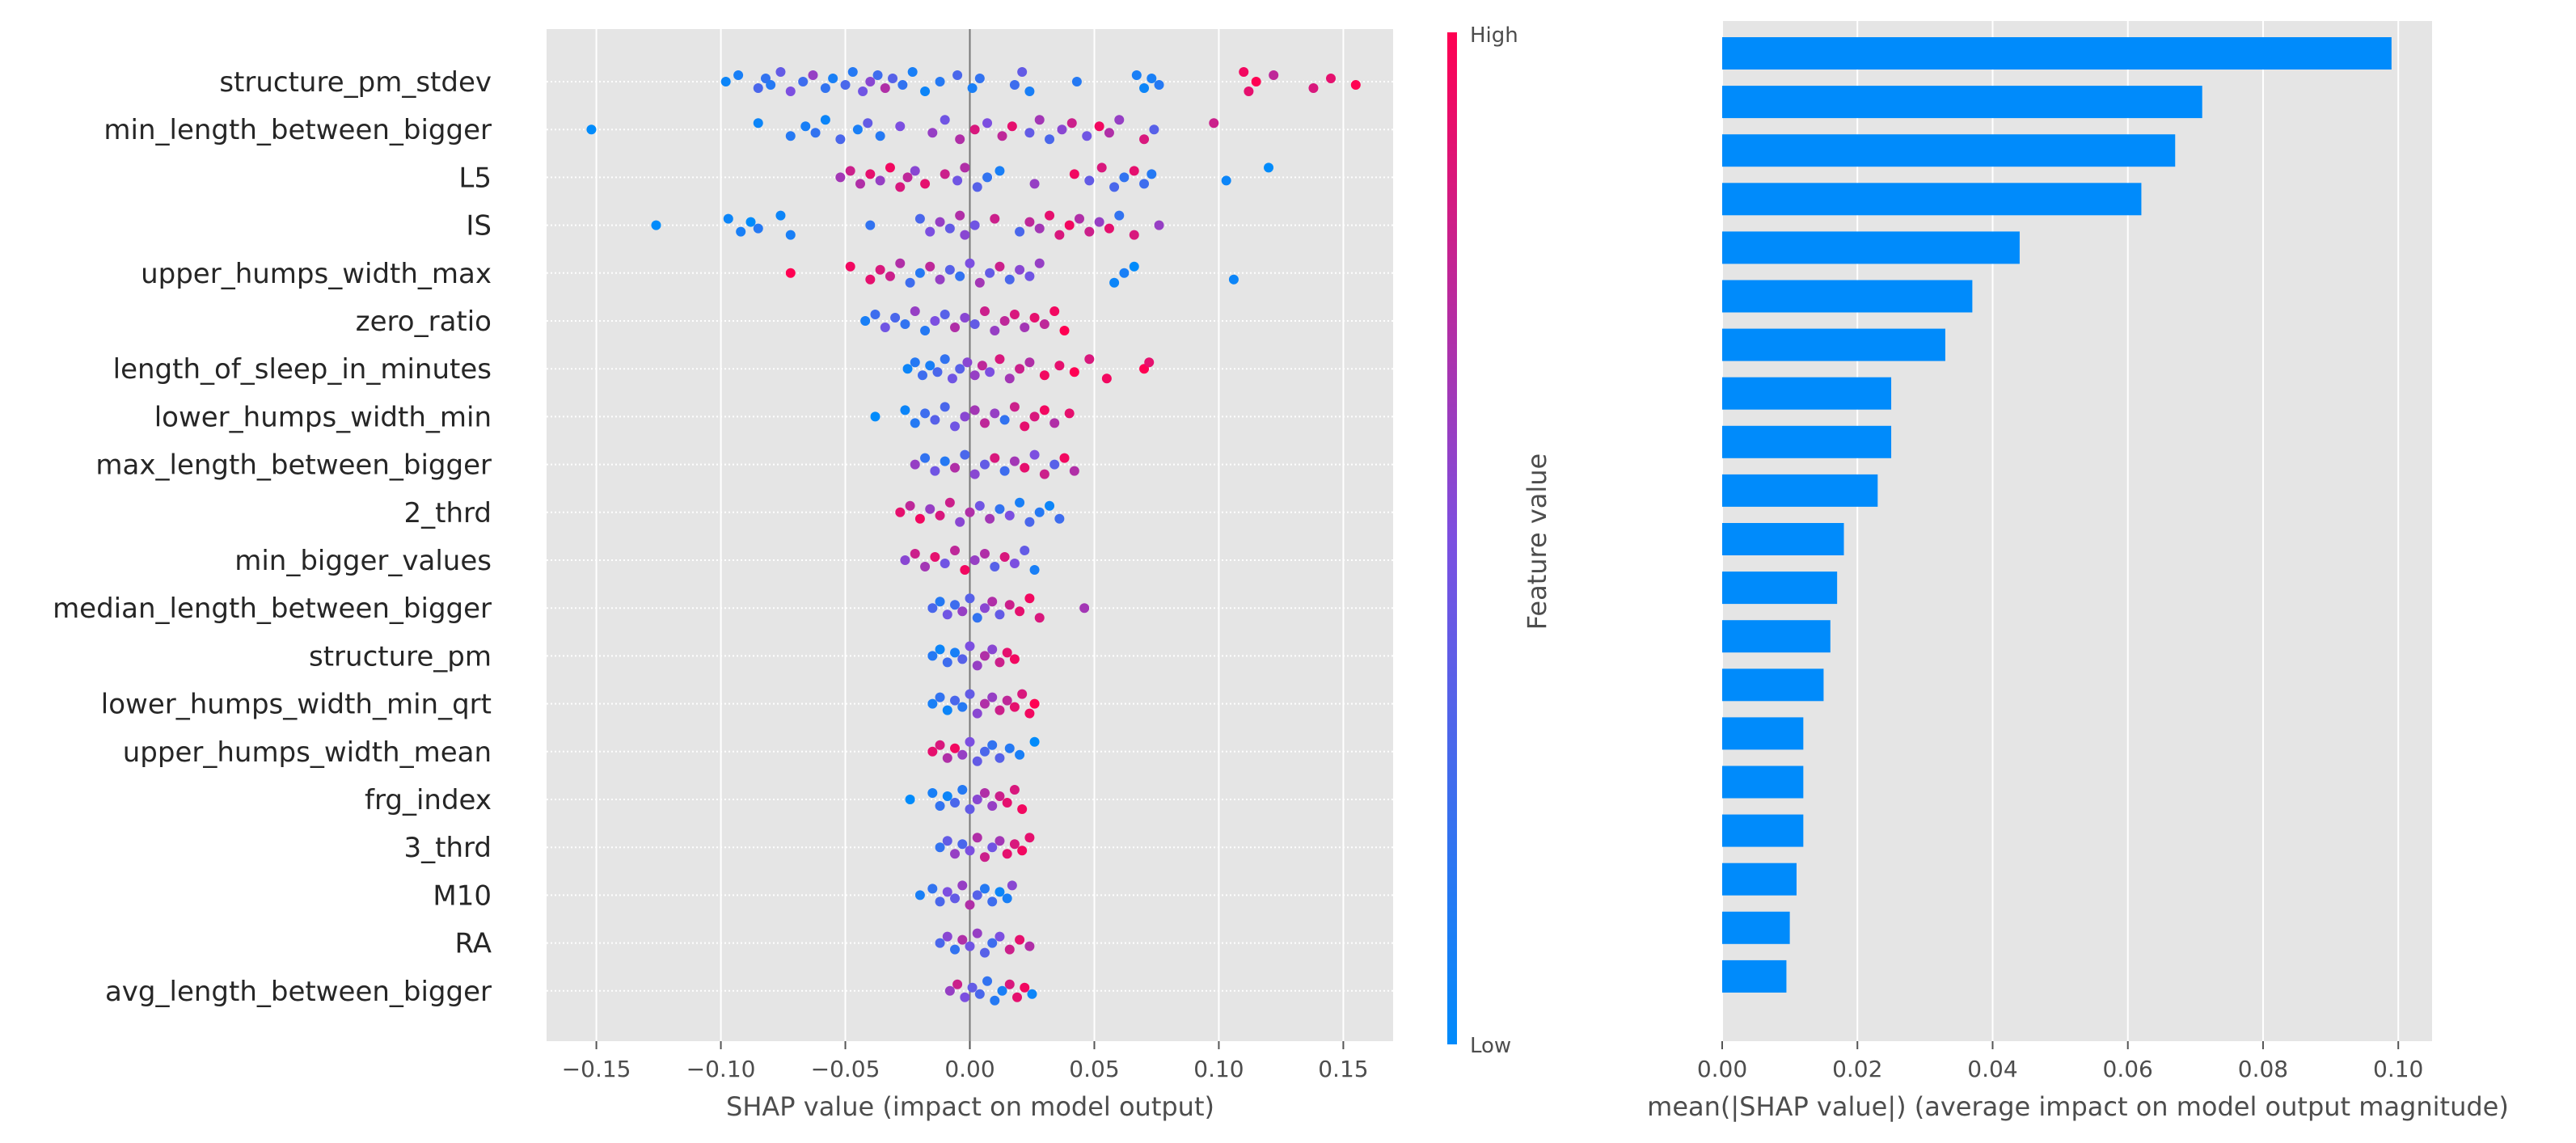 This screenshot has width=2576, height=1143. Describe the element at coordinates (1780, 588) in the screenshot. I see `bar-median_length_between_bigger` at that location.